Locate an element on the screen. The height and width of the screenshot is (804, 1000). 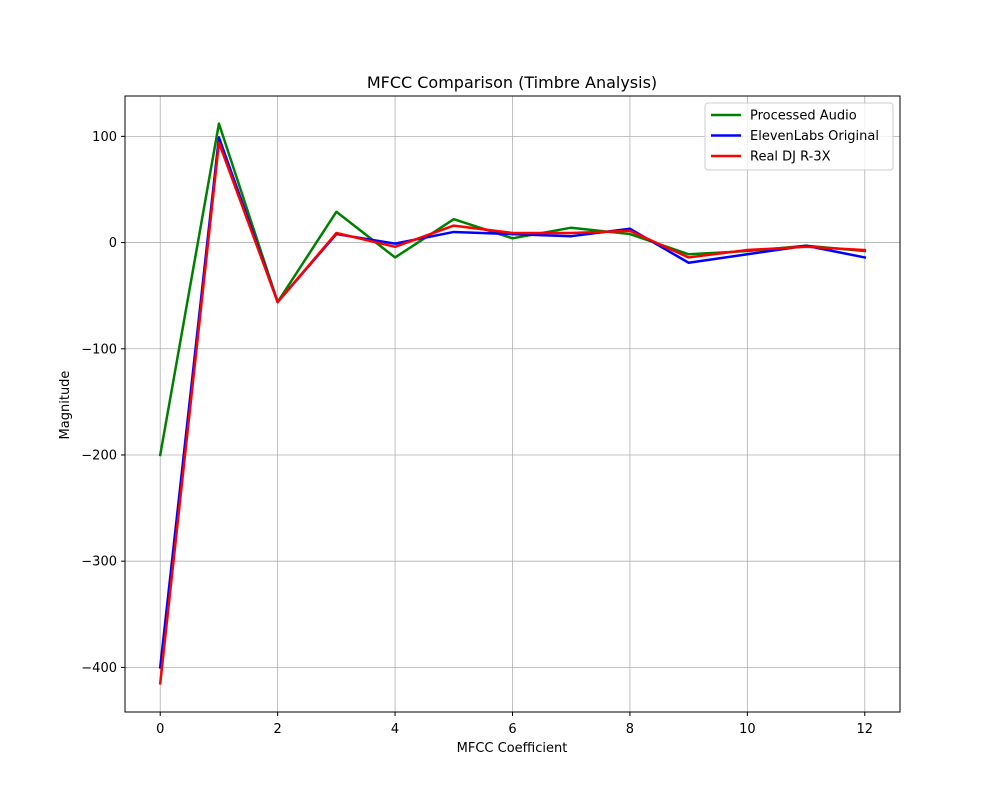
x-tick-label: 2 is located at coordinates (278, 729).